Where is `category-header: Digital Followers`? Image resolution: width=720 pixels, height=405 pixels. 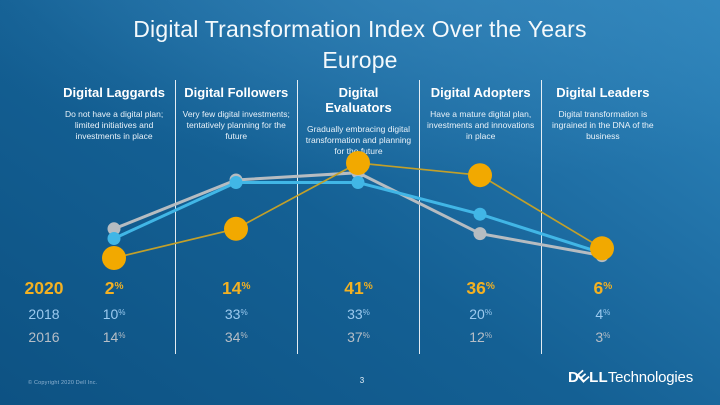 category-header: Digital Followers is located at coordinates (236, 92).